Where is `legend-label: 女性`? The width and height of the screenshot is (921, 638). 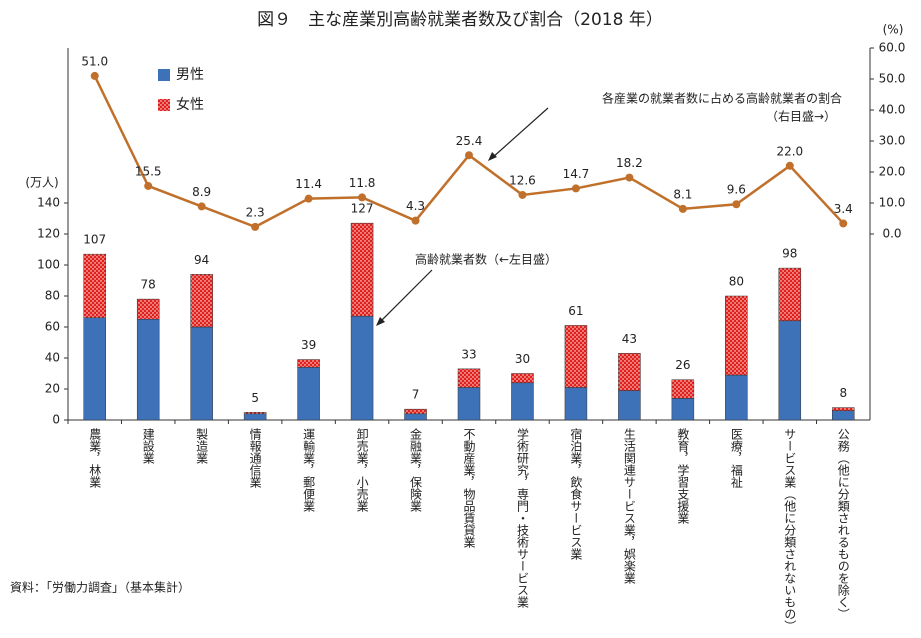 legend-label: 女性 is located at coordinates (190, 104).